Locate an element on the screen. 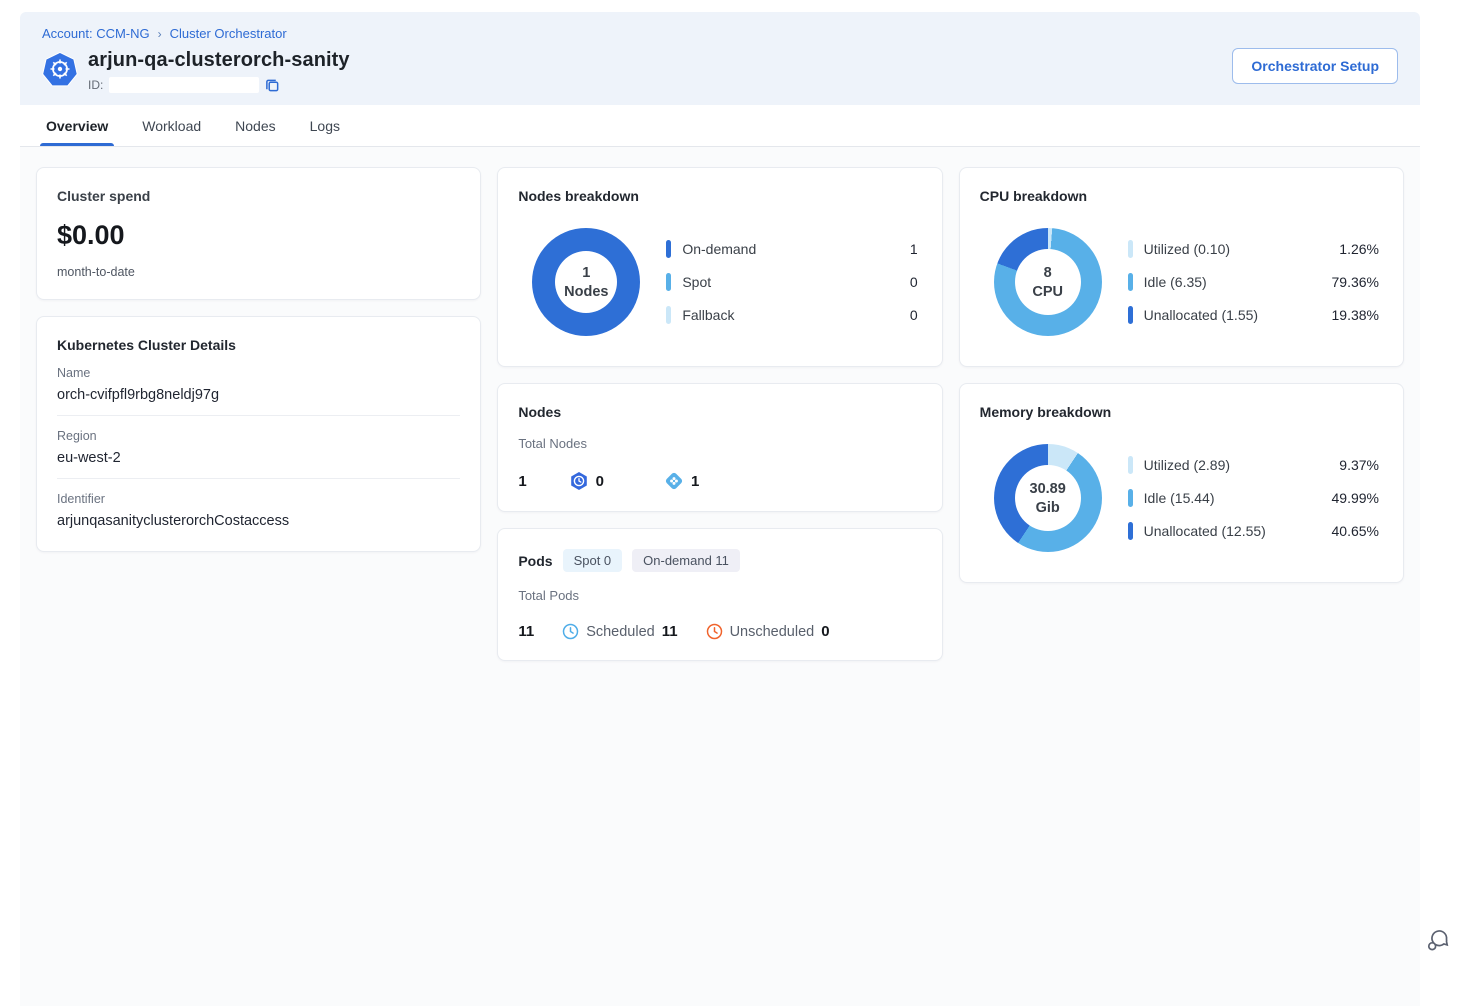  breadcrumb-account-link: Account: CCM-NG is located at coordinates (96, 33).